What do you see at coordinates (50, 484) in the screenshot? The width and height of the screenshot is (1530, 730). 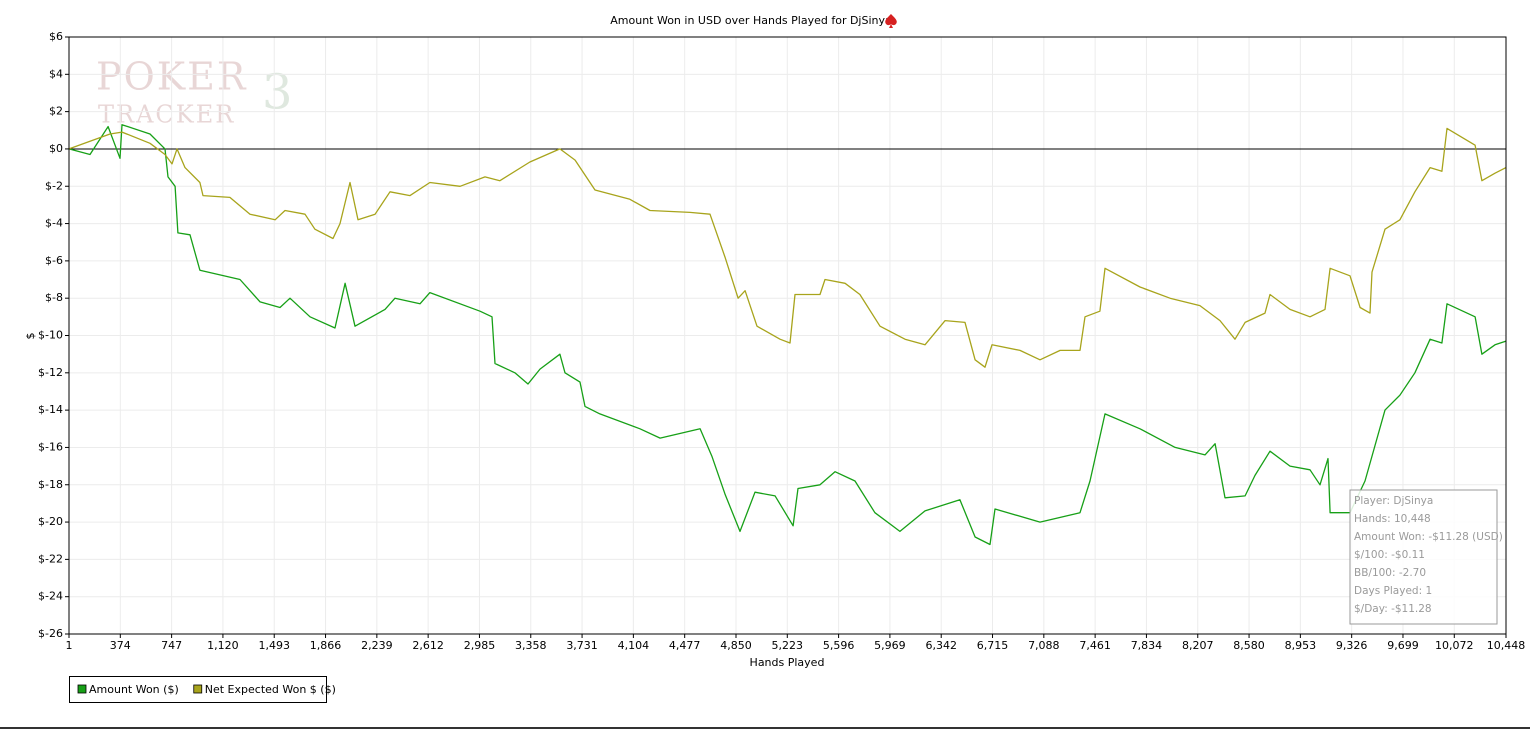 I see `y-tick-label: $-18` at bounding box center [50, 484].